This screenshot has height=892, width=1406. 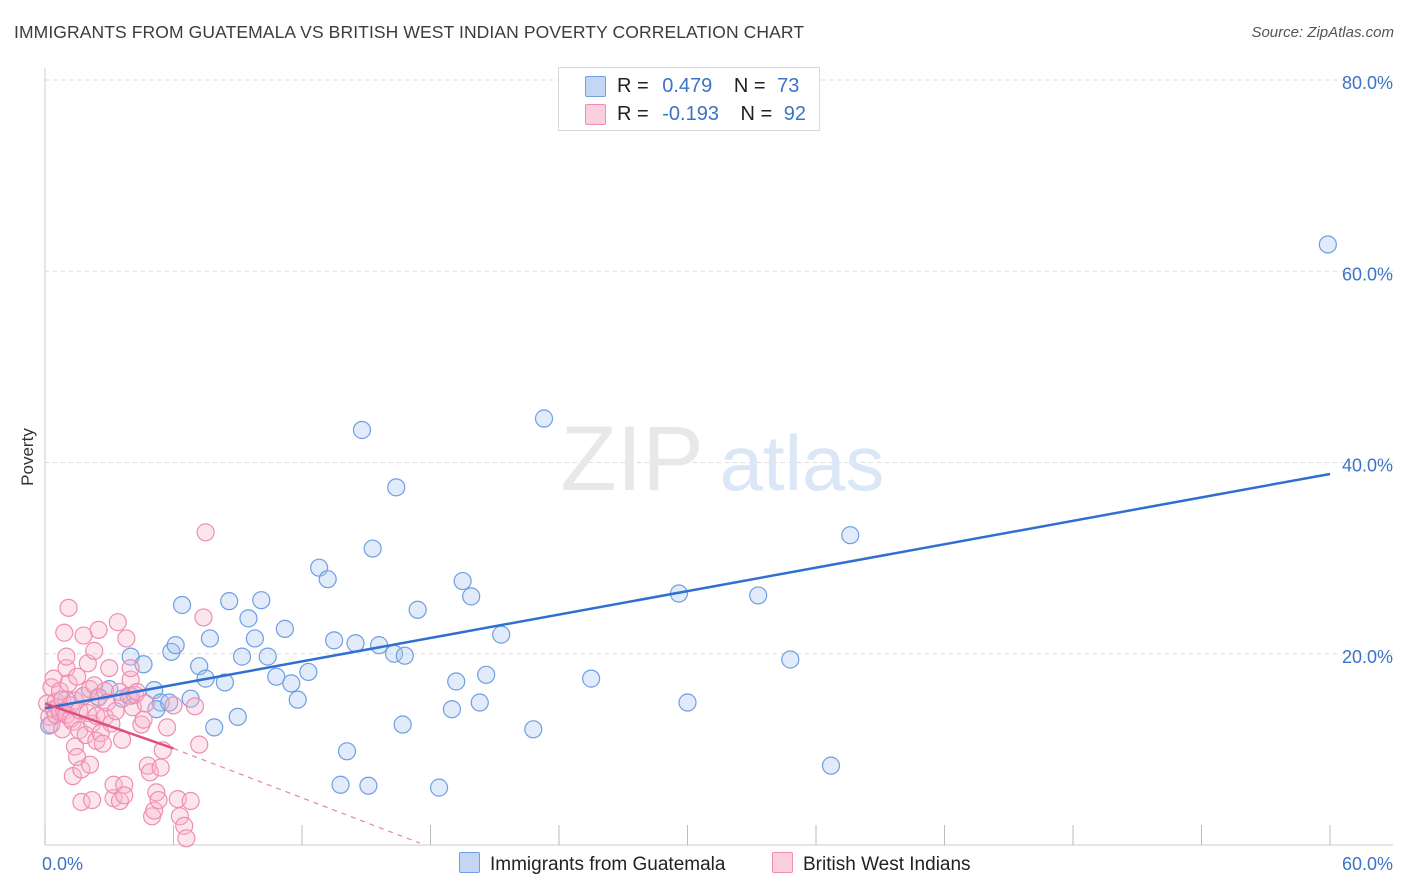 I want to click on r-value-bwi: -0.193, so click(x=690, y=114).